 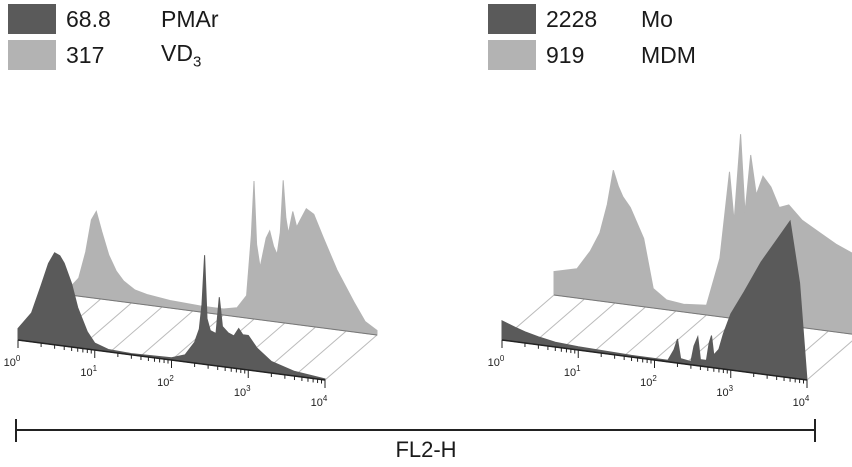 I want to click on right-legend: 2228 Mo 919 MDM, so click(x=592, y=37).